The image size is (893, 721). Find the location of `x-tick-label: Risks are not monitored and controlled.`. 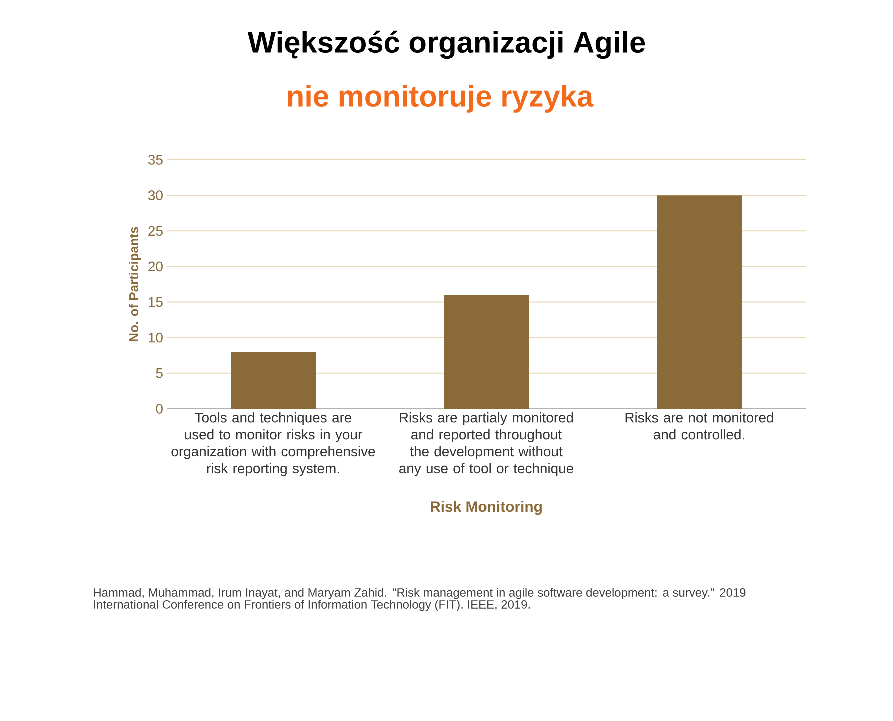

x-tick-label: Risks are not monitored and controlled. is located at coordinates (700, 426).